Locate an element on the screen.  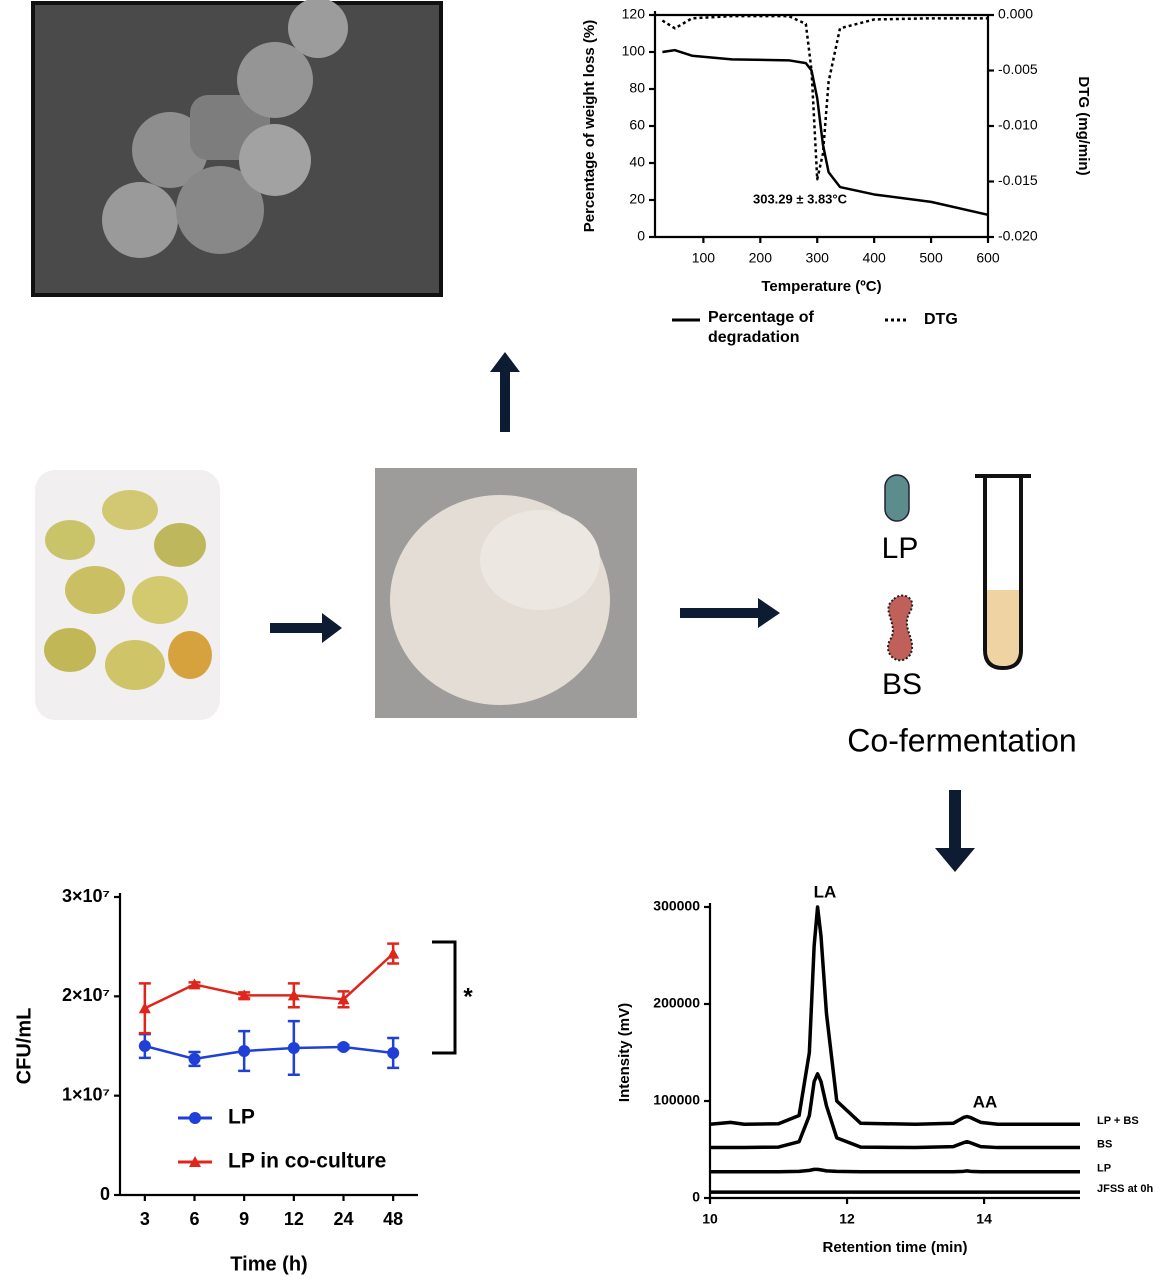
y2-tick-label: -0.020 is located at coordinates (1018, 236).